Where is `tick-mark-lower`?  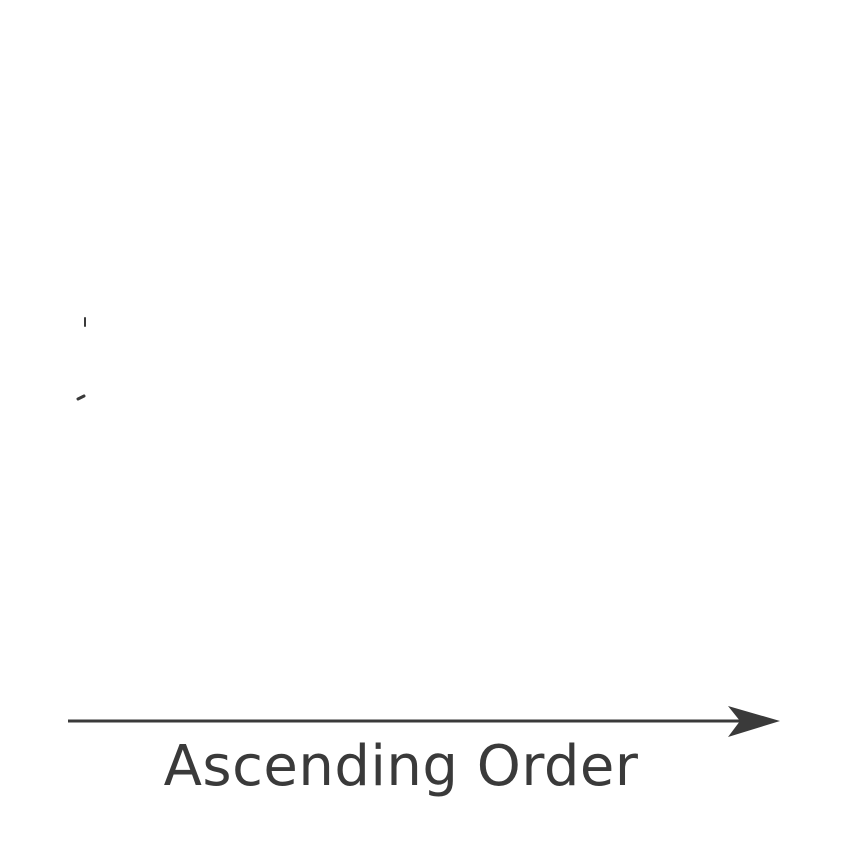
tick-mark-lower is located at coordinates (81, 397).